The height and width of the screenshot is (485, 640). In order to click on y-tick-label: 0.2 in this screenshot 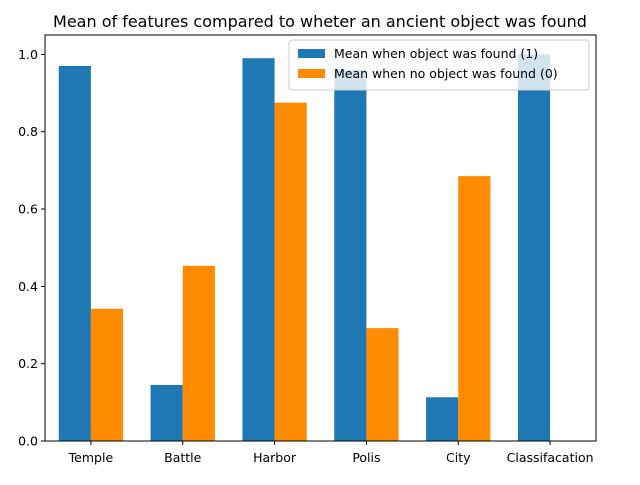, I will do `click(28, 363)`.